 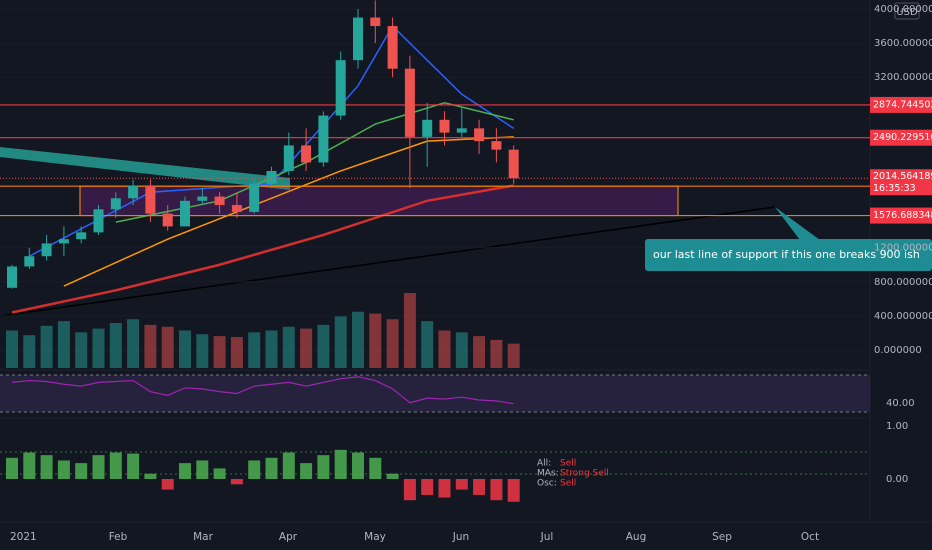 I want to click on time-label: Sep, so click(x=722, y=537).